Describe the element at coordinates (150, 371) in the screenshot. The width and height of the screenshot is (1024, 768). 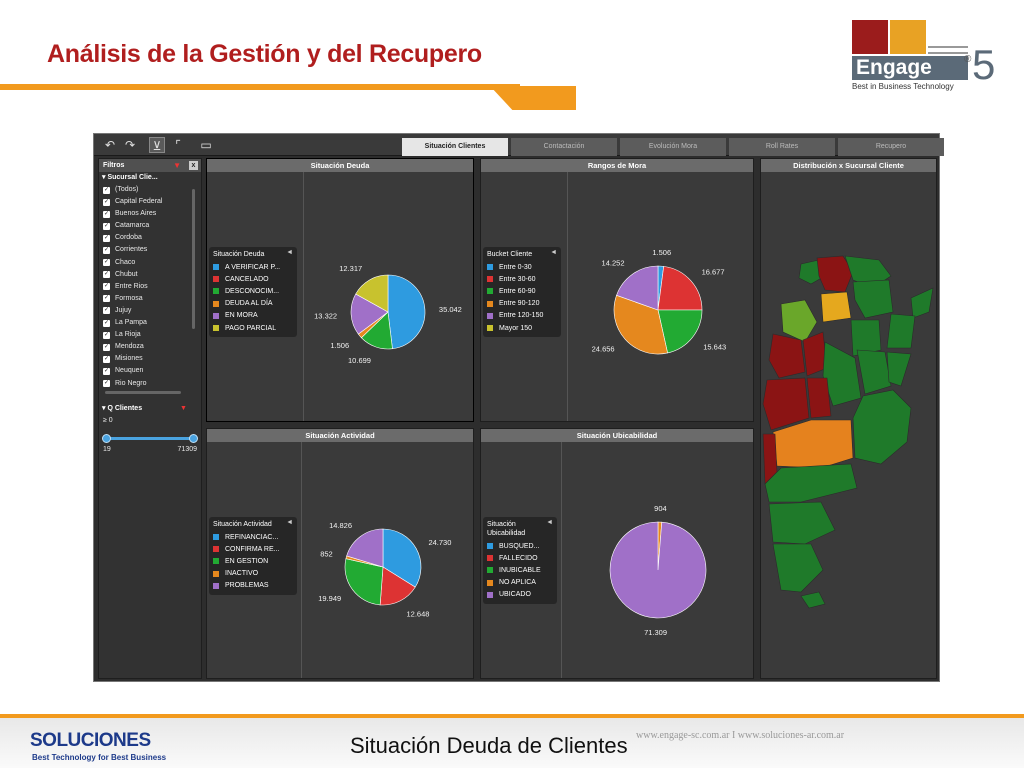
I see `filter-item: ✓ Neuquen` at that location.